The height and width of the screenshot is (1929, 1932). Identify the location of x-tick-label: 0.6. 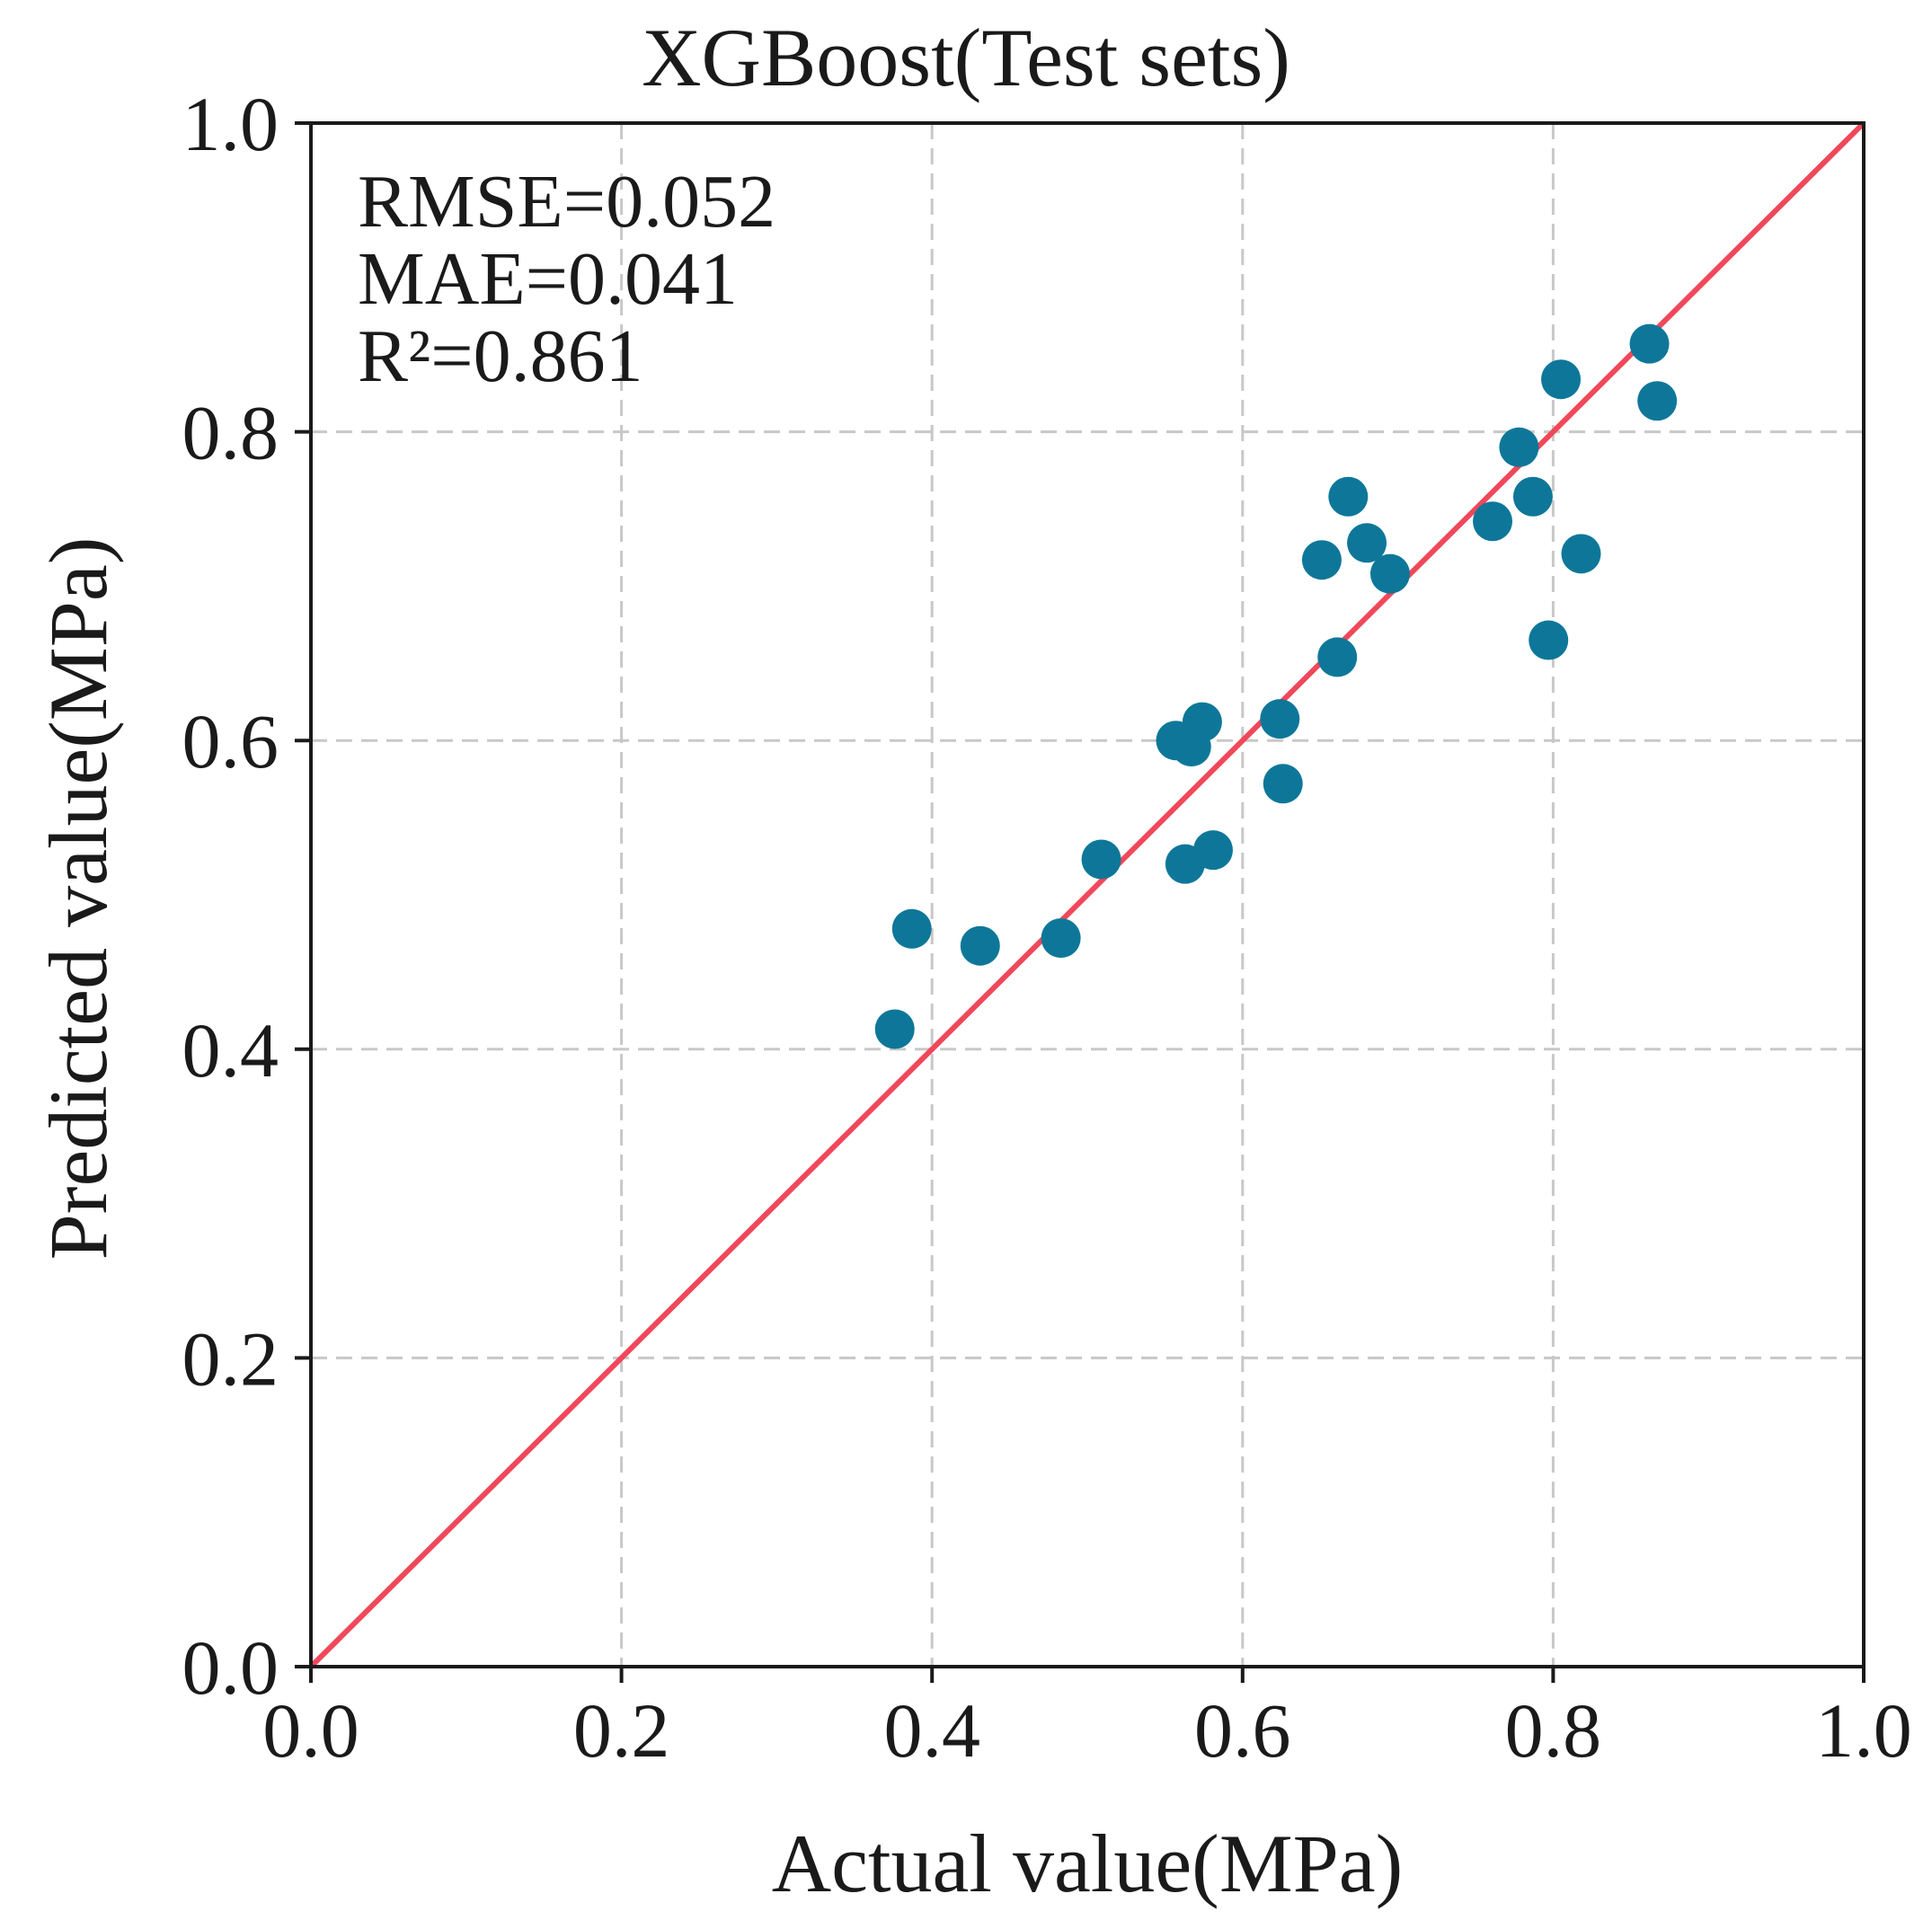
(1242, 1730).